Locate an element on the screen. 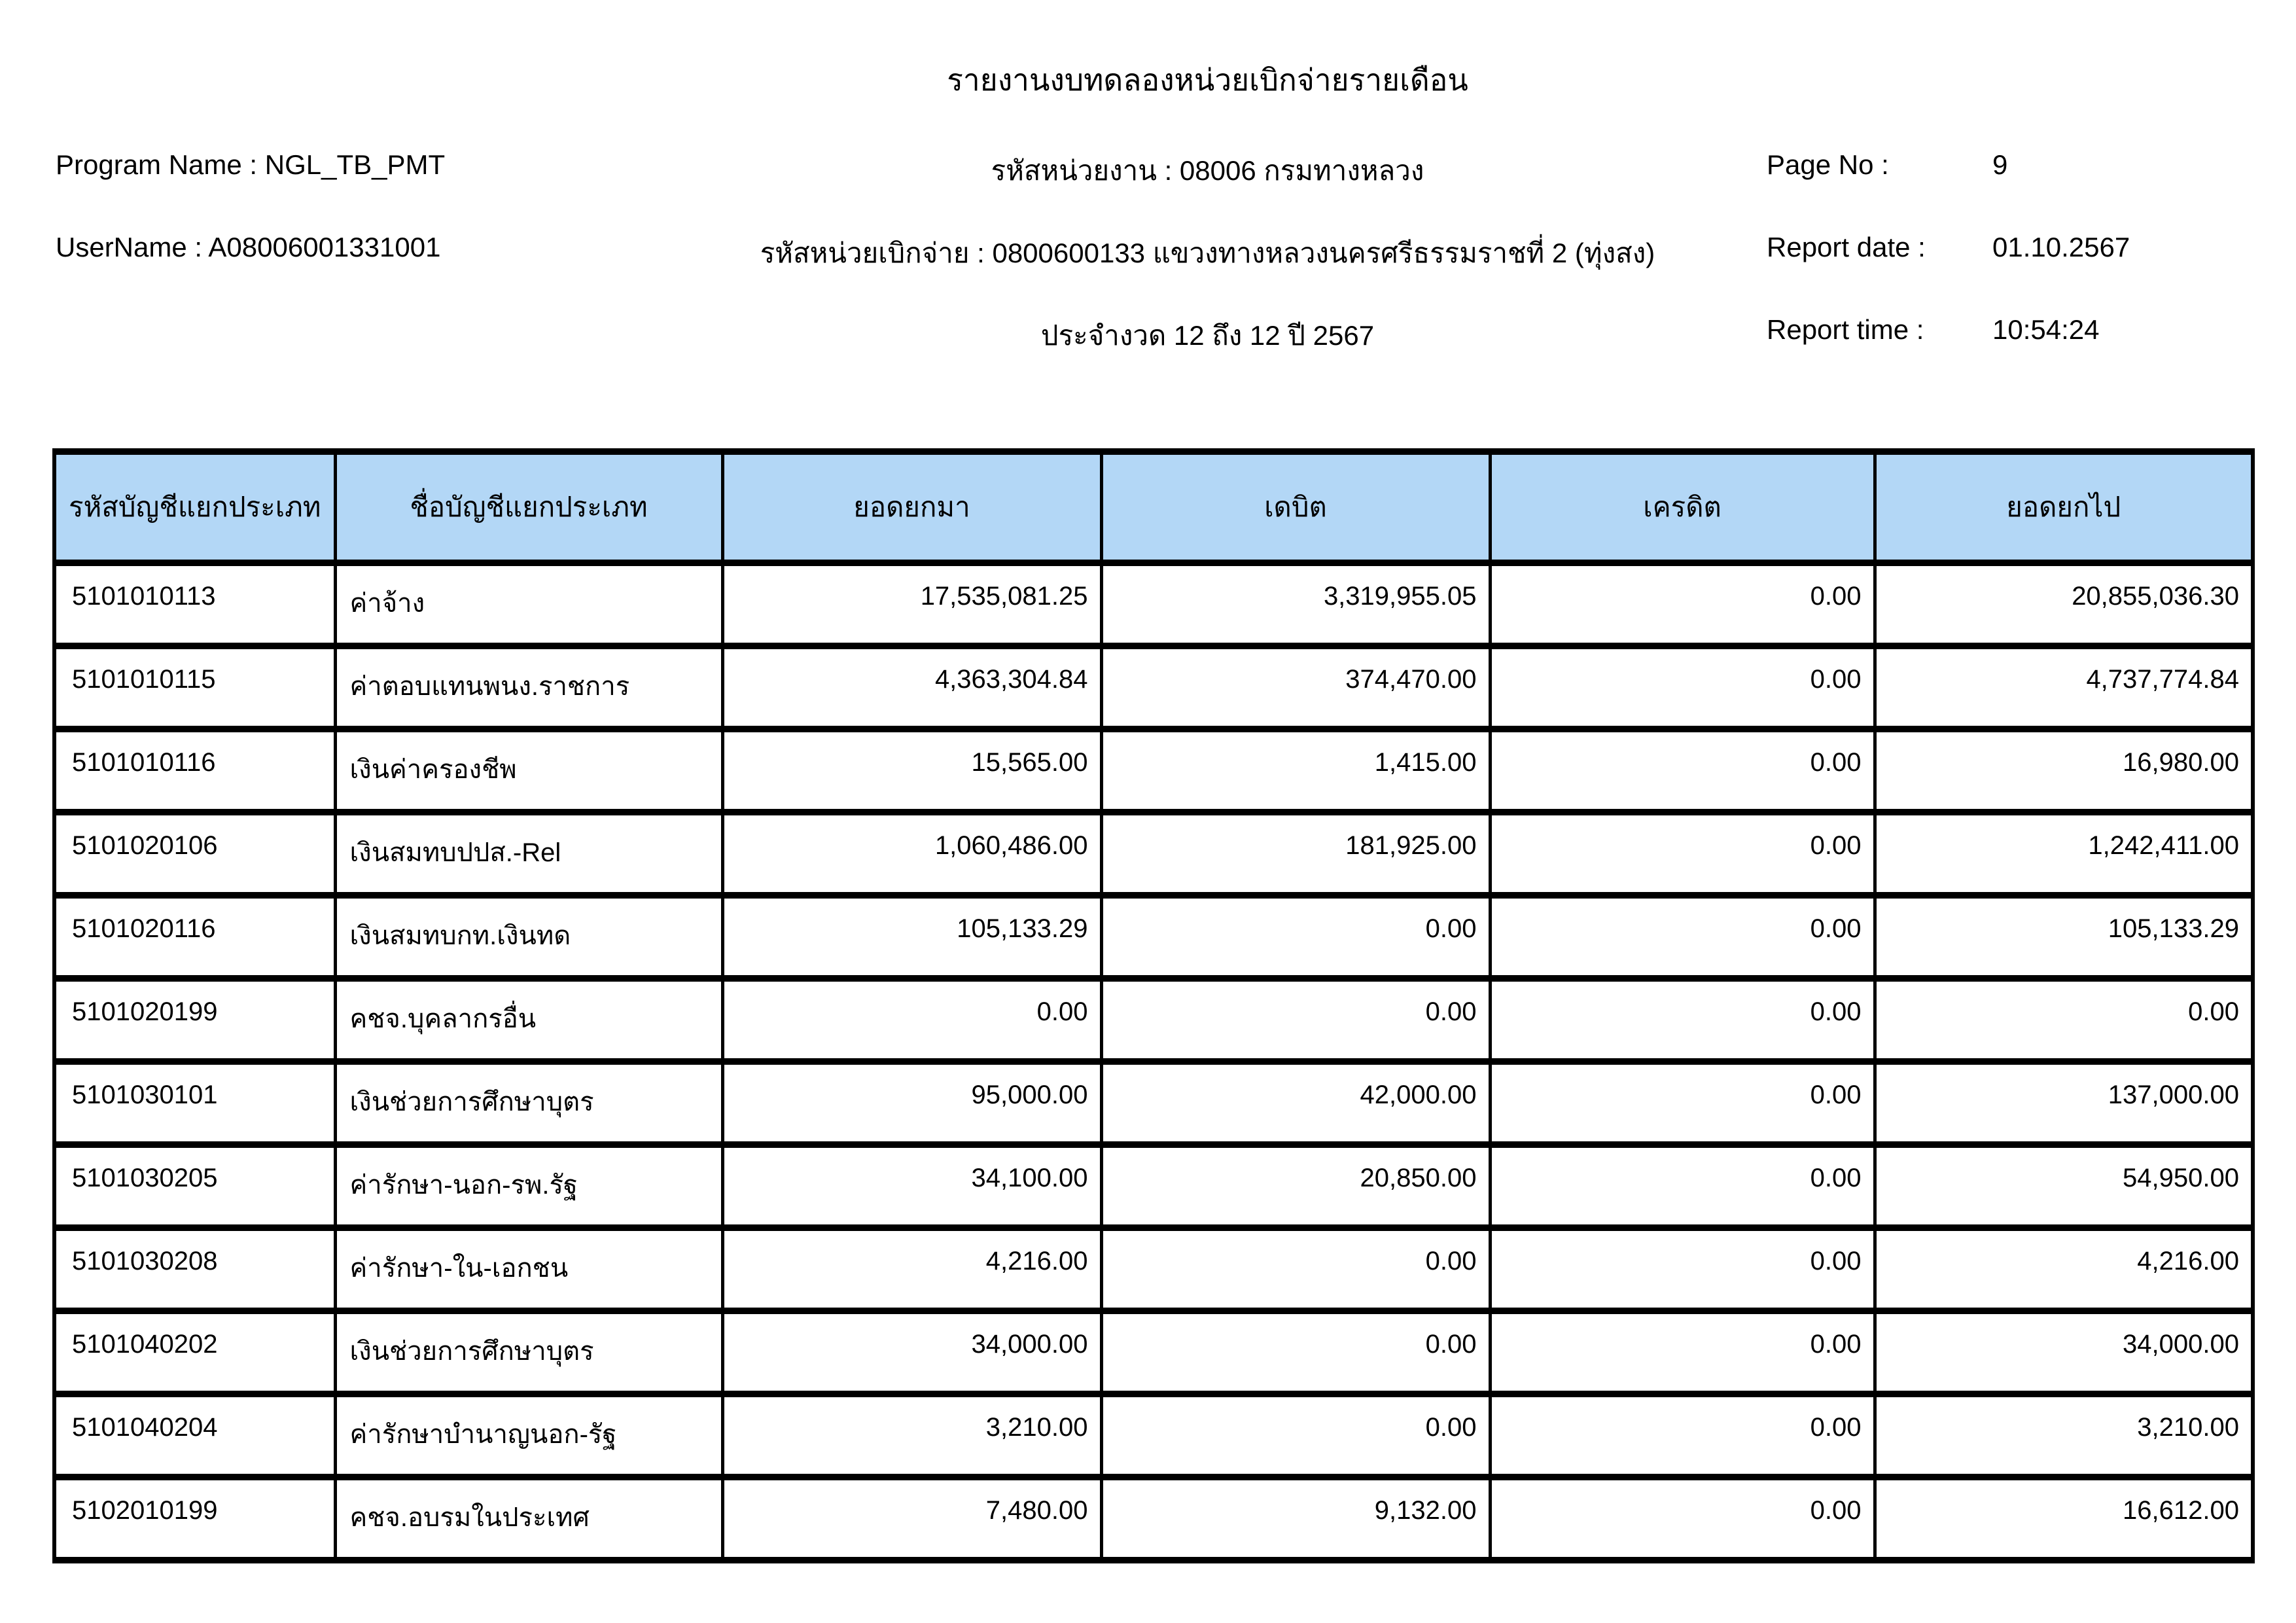  cell-brought_forward: 15,565.00 is located at coordinates (912, 771).